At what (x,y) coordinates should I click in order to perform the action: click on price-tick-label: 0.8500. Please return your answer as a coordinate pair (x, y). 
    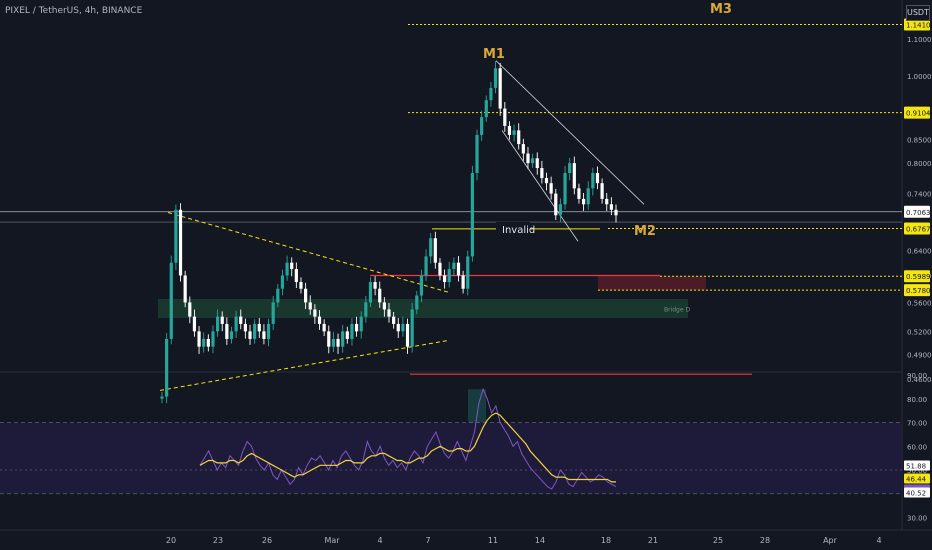
    Looking at the image, I should click on (919, 140).